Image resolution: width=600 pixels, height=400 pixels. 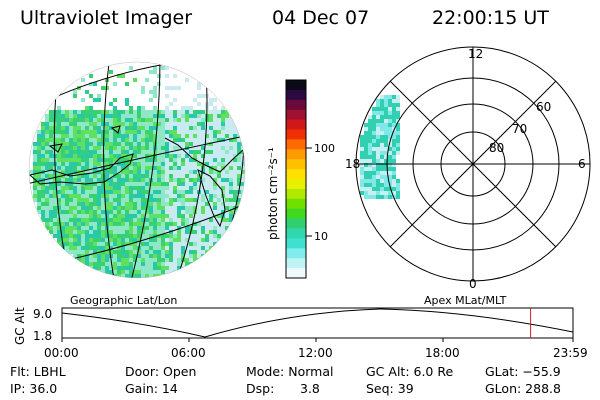 I want to click on instrument-title: Ultraviolet Imager, so click(x=106, y=18).